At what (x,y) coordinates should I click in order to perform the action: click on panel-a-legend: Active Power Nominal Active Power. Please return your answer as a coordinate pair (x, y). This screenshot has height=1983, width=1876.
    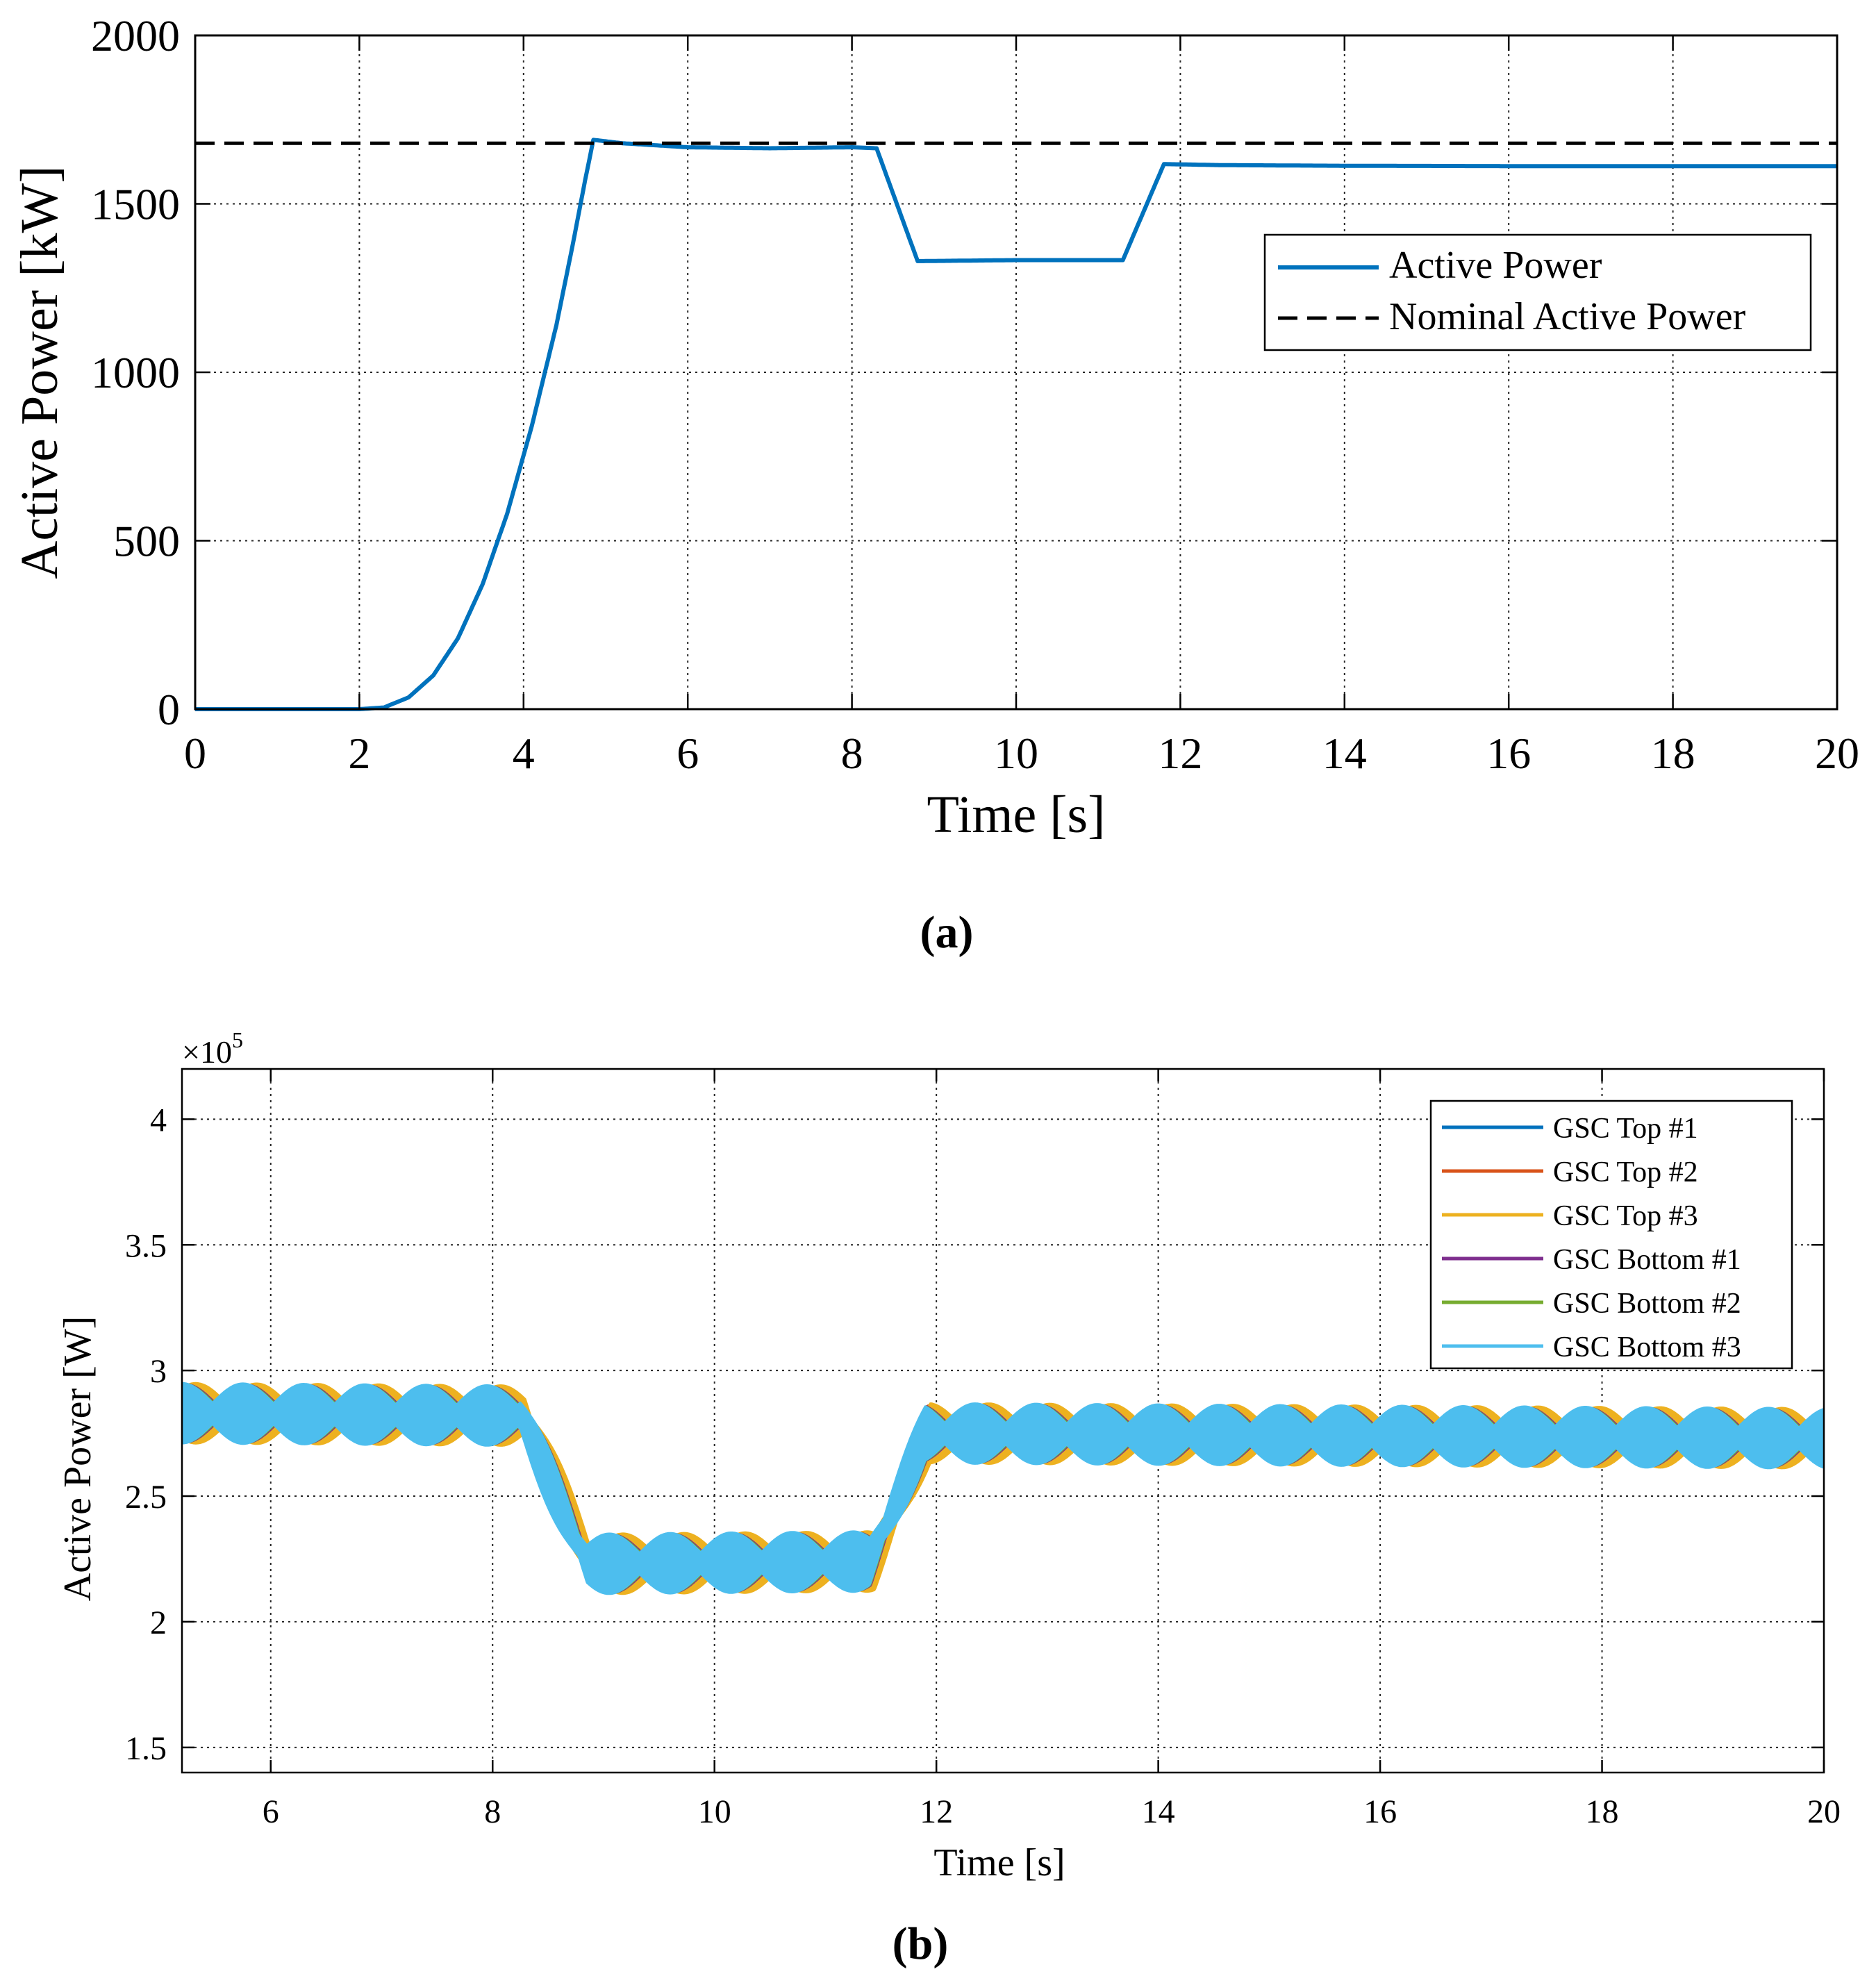
    Looking at the image, I should click on (1537, 292).